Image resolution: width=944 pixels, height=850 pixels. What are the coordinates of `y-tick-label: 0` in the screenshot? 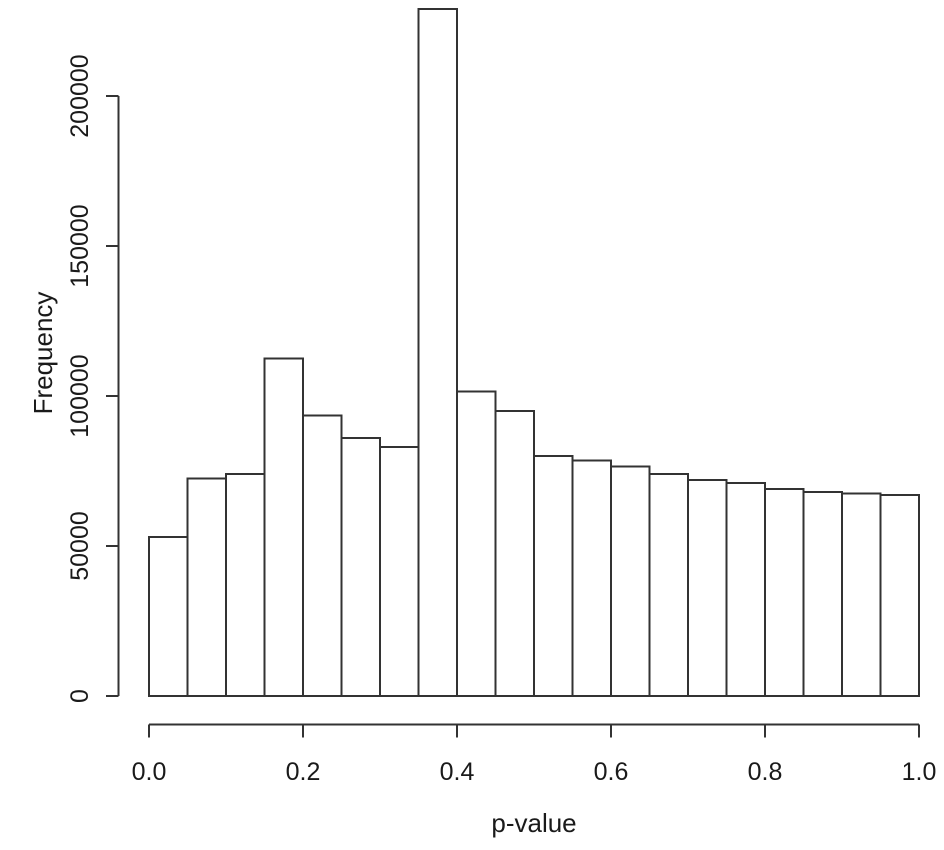 It's located at (80, 696).